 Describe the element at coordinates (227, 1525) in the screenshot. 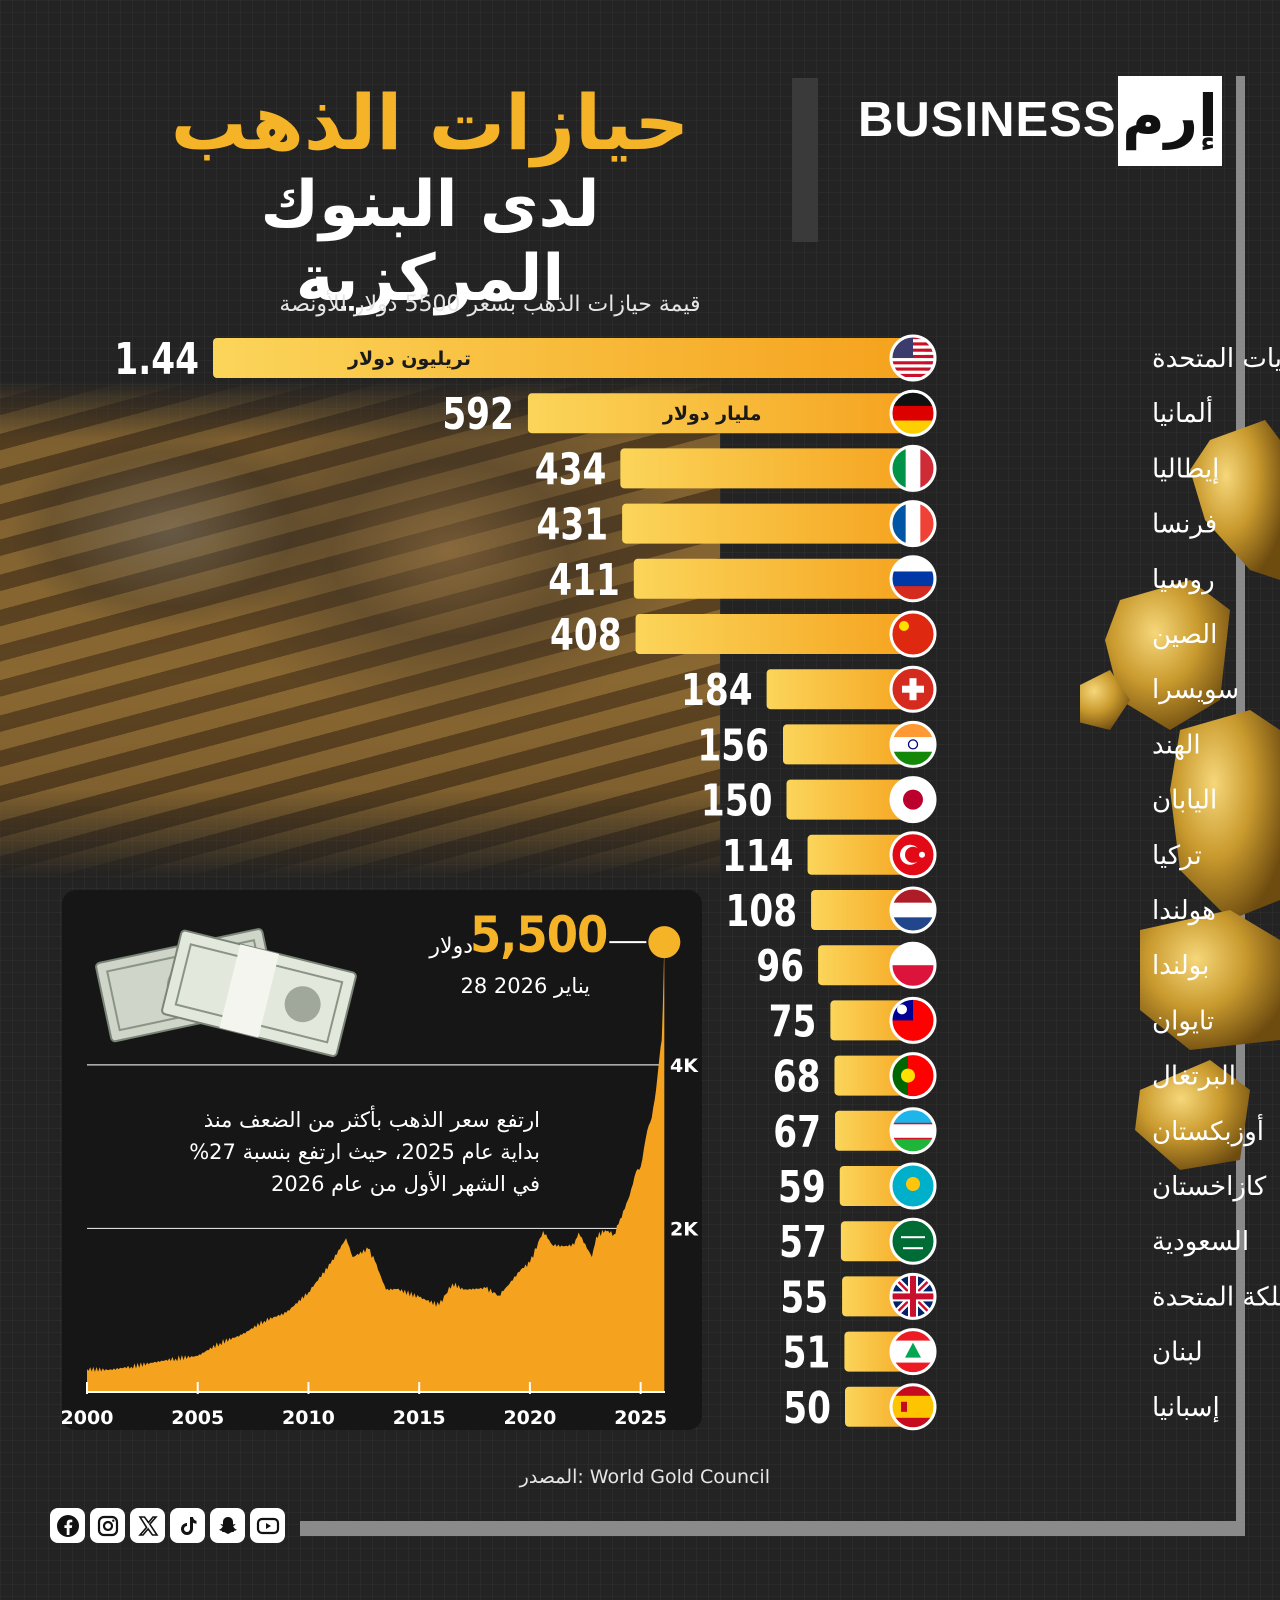

I see `snapchat-icon` at that location.